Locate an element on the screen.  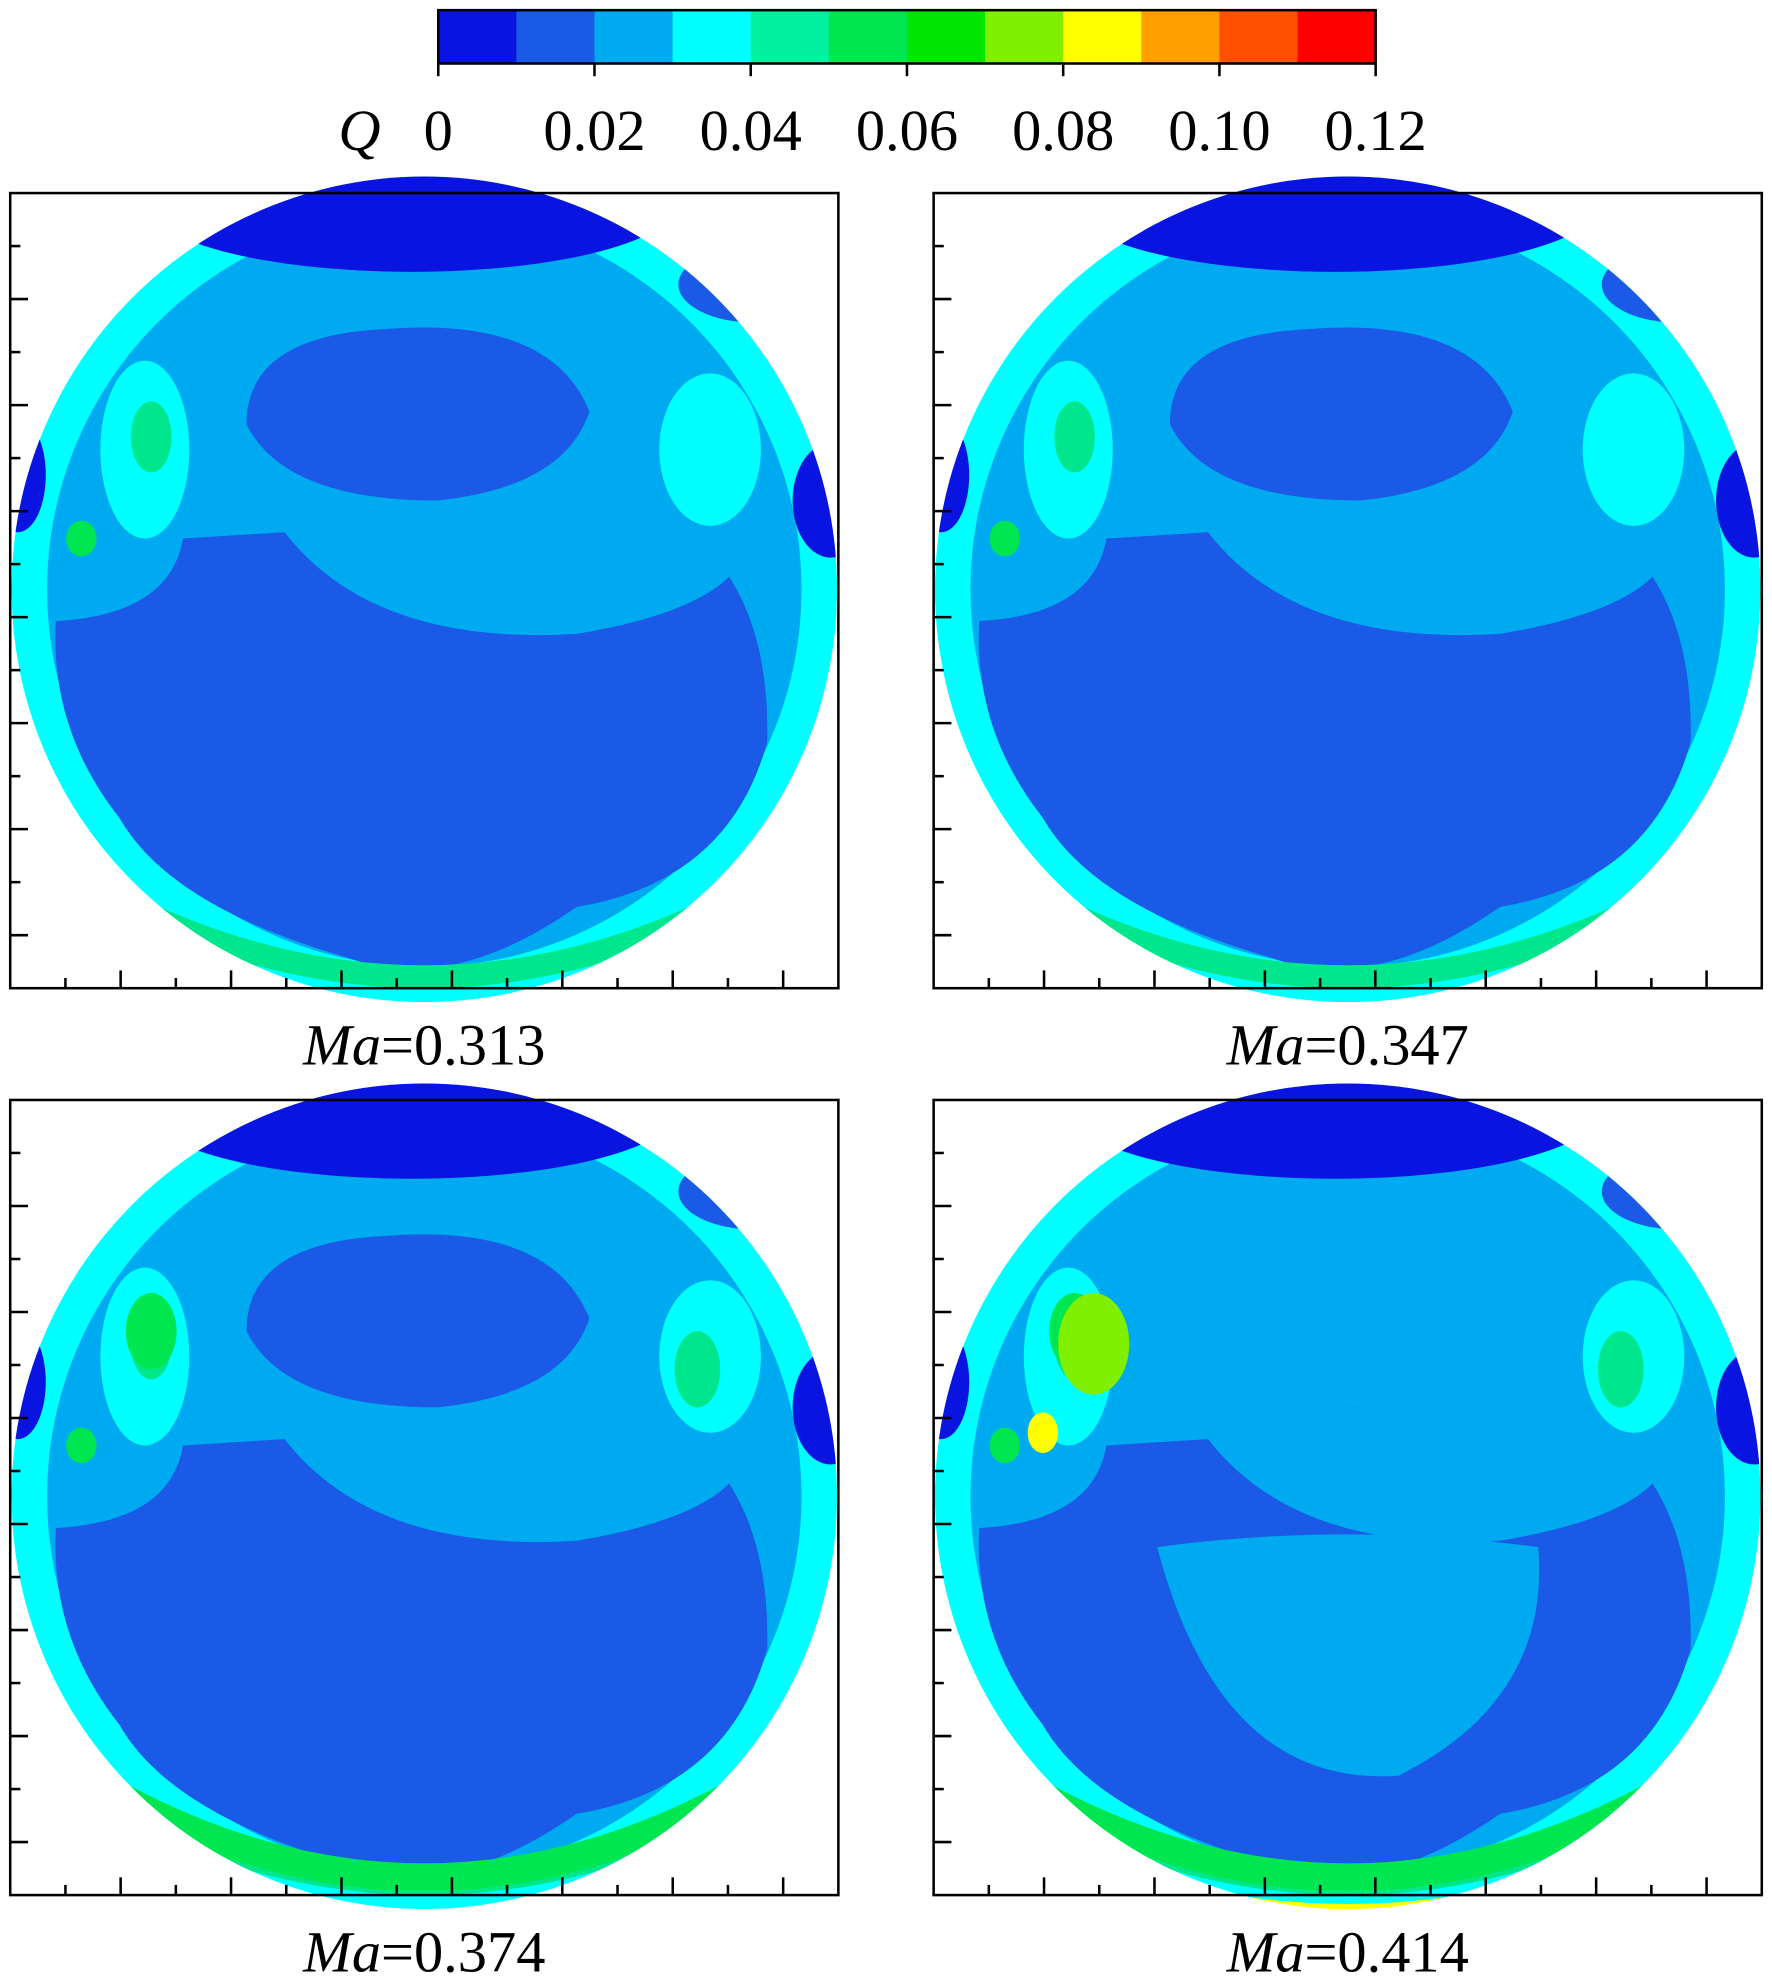
colorbar-tick-label: 0.06 is located at coordinates (907, 130).